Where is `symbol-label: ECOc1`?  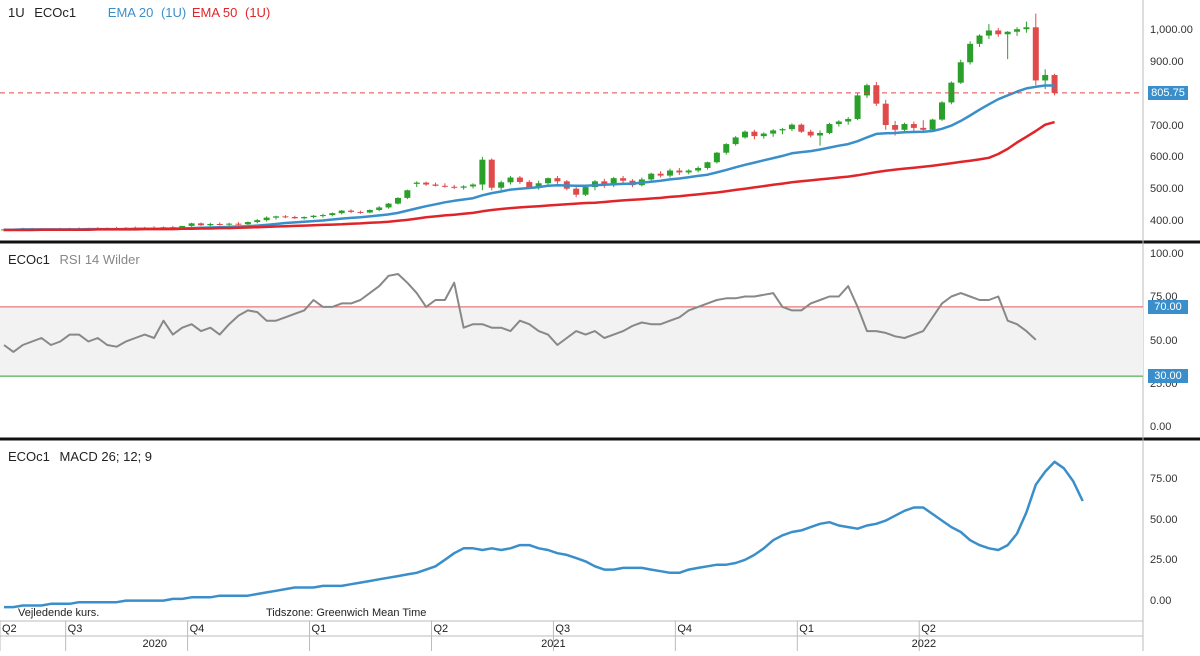 symbol-label: ECOc1 is located at coordinates (55, 12).